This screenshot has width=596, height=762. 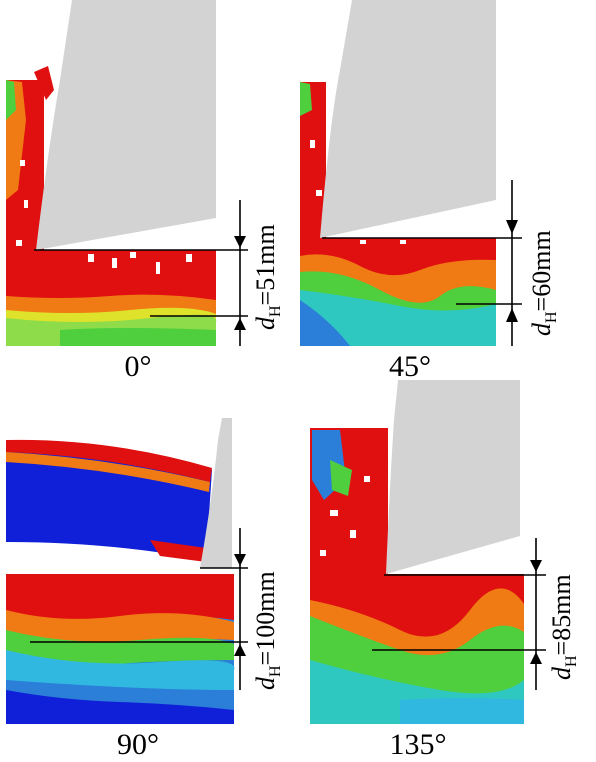 What do you see at coordinates (216, 493) in the screenshot?
I see `cutting-tool-90deg` at bounding box center [216, 493].